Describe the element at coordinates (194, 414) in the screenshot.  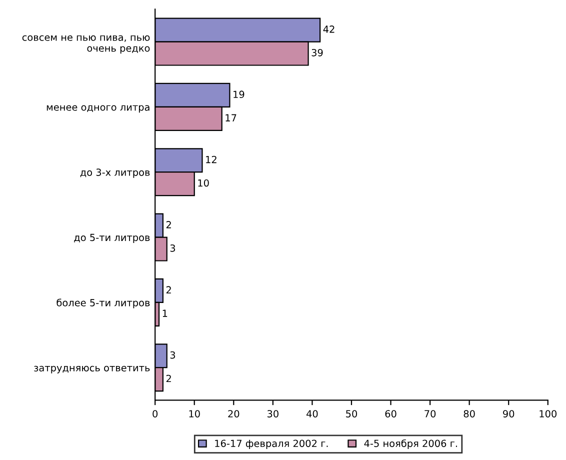
I see `x-tick-label: 10` at that location.